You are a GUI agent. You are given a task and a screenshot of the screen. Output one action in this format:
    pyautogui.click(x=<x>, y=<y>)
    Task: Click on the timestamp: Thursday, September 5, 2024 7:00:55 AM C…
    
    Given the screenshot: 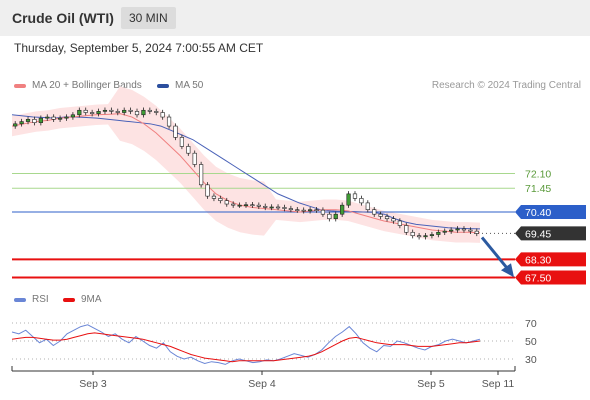 What is the action you would take?
    pyautogui.click(x=139, y=48)
    